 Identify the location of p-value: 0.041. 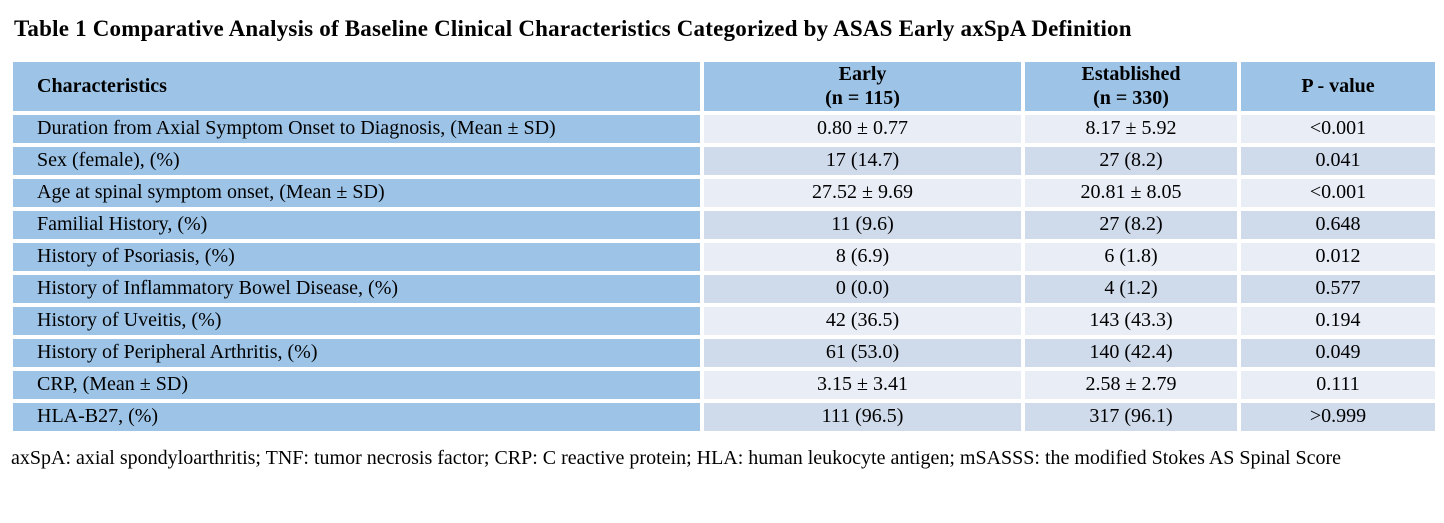
(1338, 160).